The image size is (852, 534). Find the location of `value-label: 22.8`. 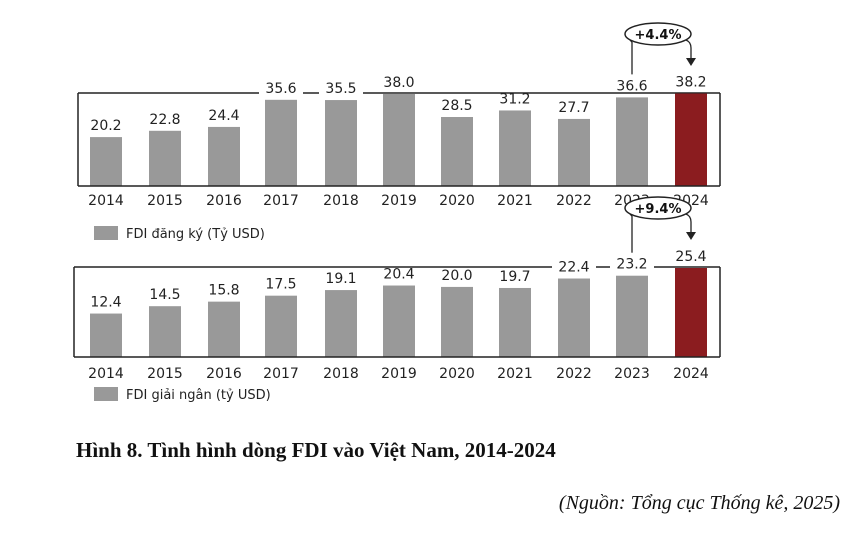

value-label: 22.8 is located at coordinates (164, 120).